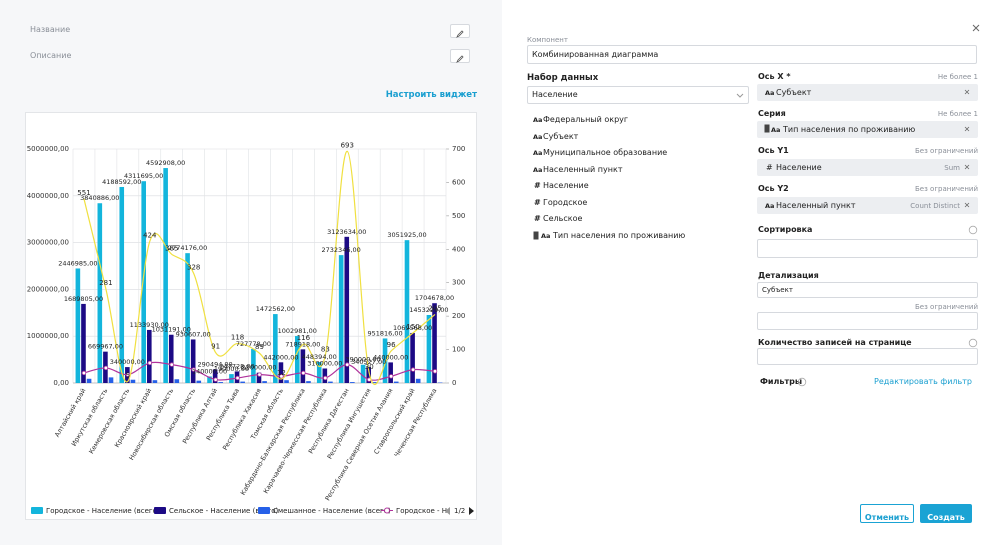 The height and width of the screenshot is (545, 1000). What do you see at coordinates (946, 307) in the screenshot?
I see `detail-limit: Без ограничений` at bounding box center [946, 307].